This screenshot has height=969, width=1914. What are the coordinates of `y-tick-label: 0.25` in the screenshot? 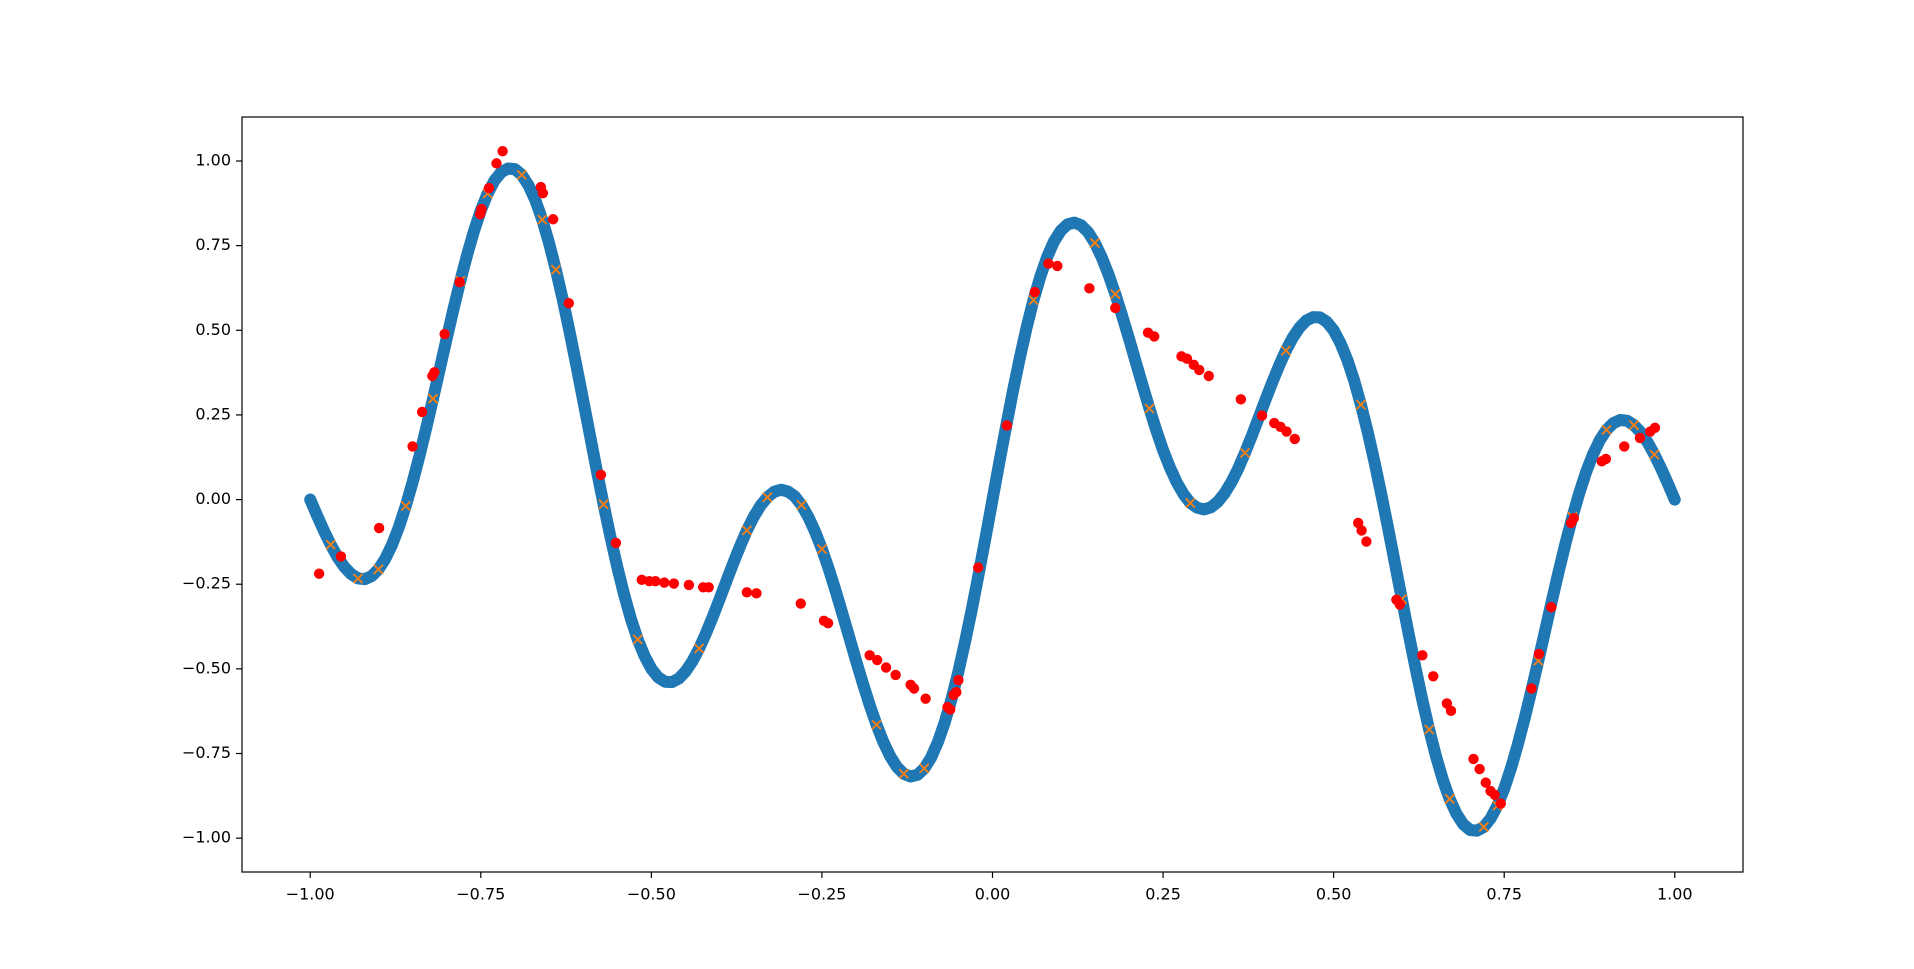 It's located at (213, 413).